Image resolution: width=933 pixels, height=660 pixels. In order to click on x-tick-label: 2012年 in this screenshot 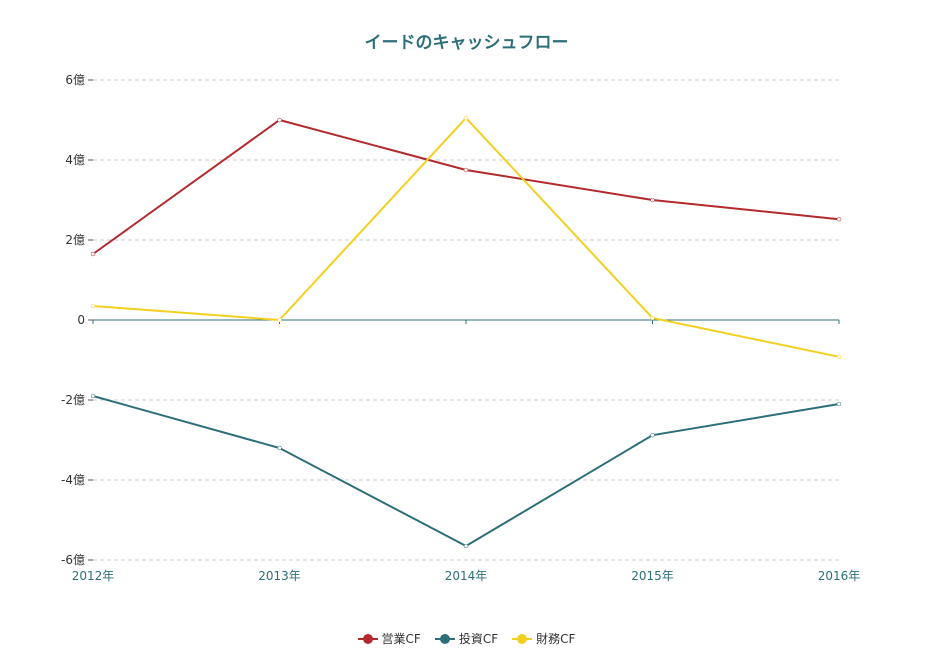, I will do `click(93, 576)`.